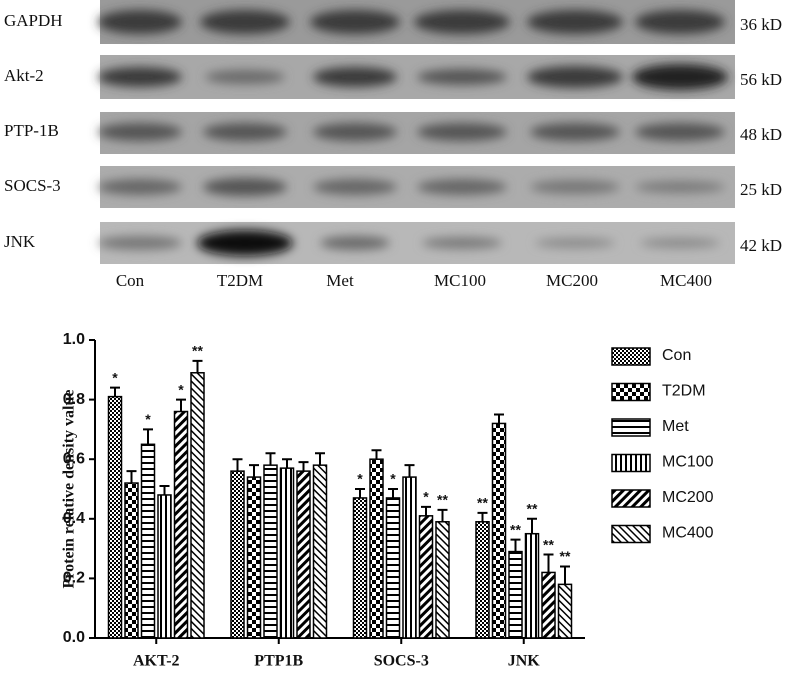  Describe the element at coordinates (156, 661) in the screenshot. I see `x-tick-label: AKT-2` at that location.